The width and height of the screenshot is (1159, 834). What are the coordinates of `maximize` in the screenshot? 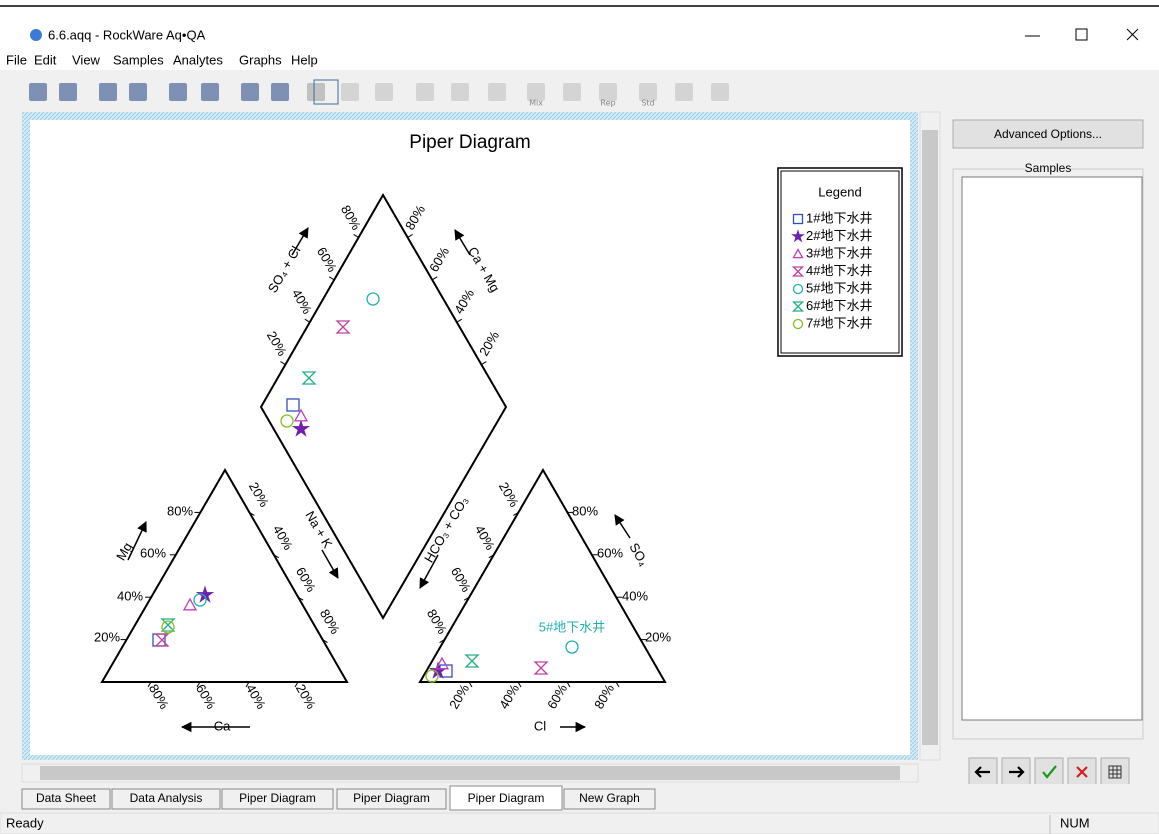 It's located at (1081, 34).